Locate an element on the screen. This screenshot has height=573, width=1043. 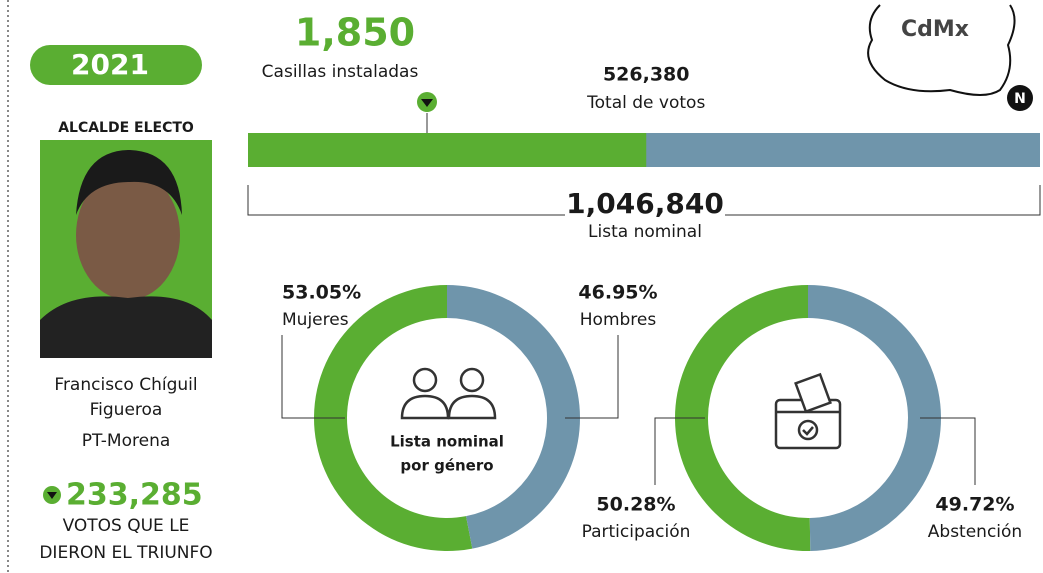
party: PT-Morena is located at coordinates (126, 441).